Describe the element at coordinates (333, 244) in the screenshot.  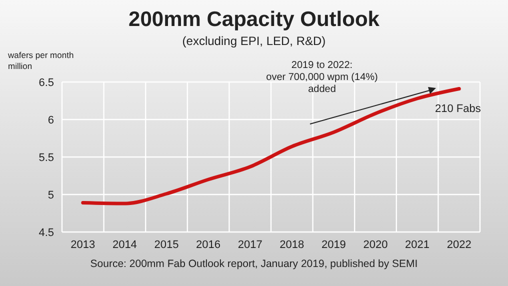
I see `x-tick-label: 2019` at that location.